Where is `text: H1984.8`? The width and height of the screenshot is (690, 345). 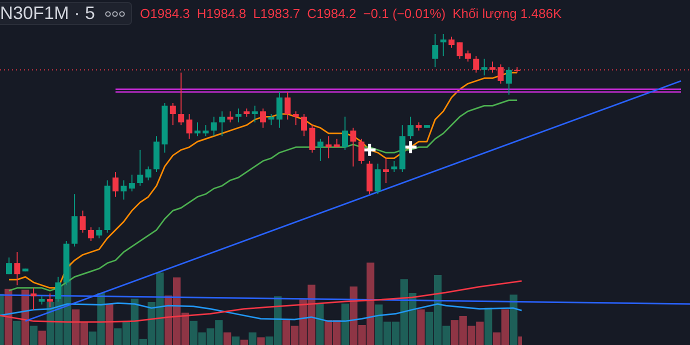
text: H1984.8 is located at coordinates (221, 13).